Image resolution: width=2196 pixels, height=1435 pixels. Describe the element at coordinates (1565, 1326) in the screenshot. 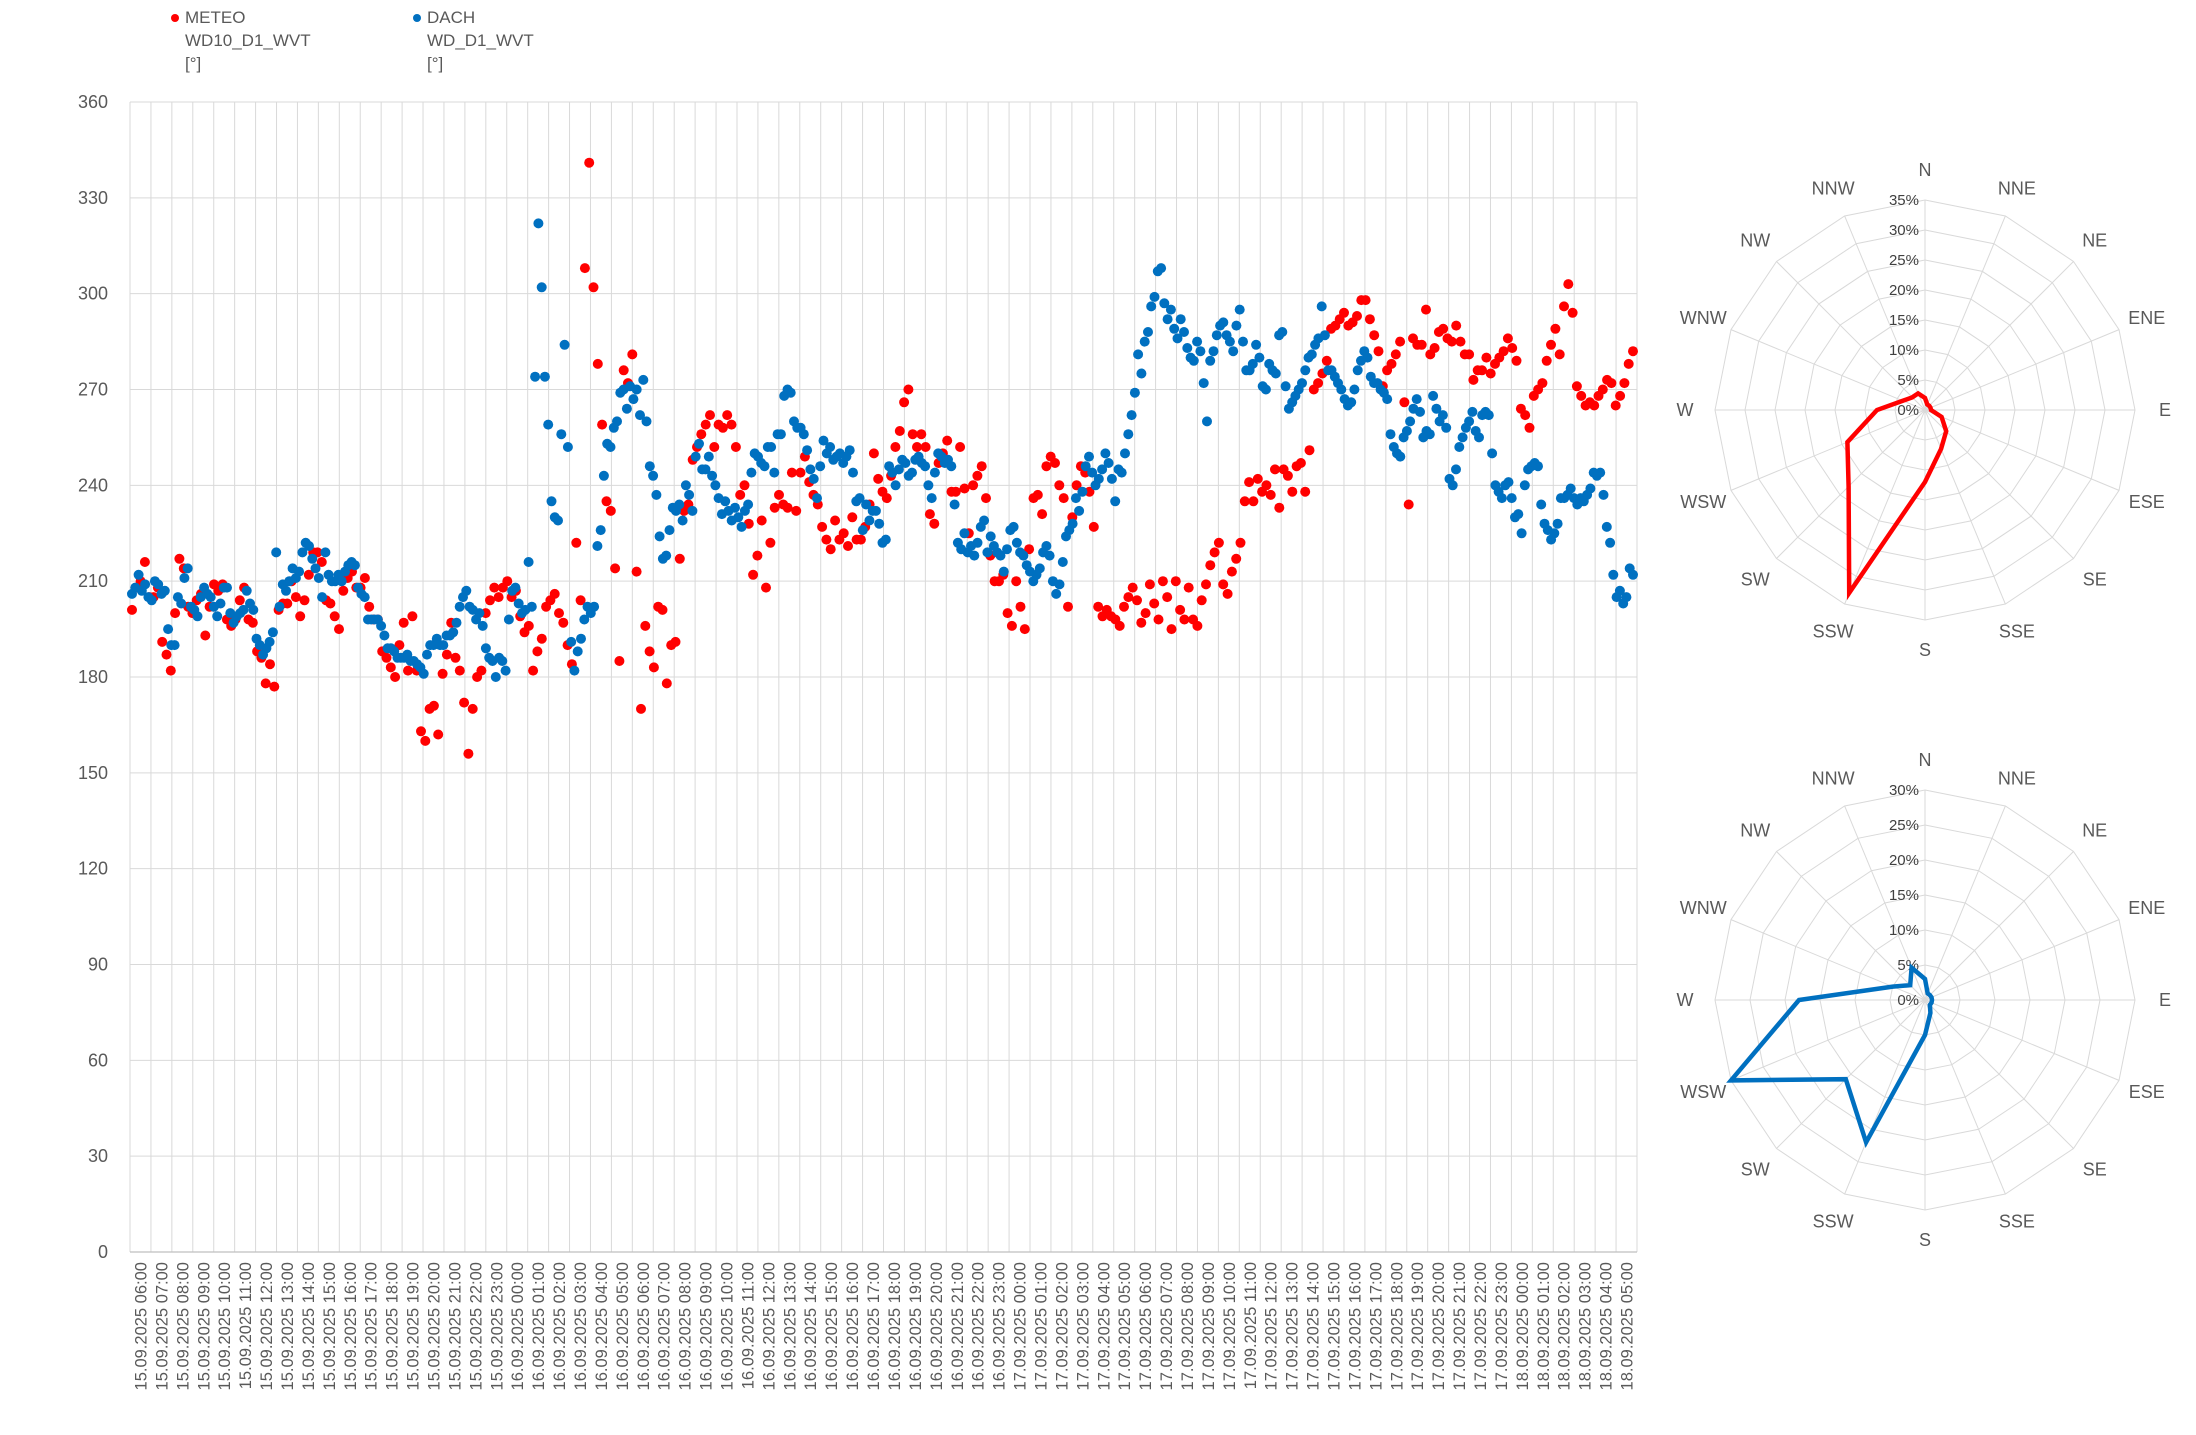

I see `x-tick-label: 18.09.2025 02:00` at that location.